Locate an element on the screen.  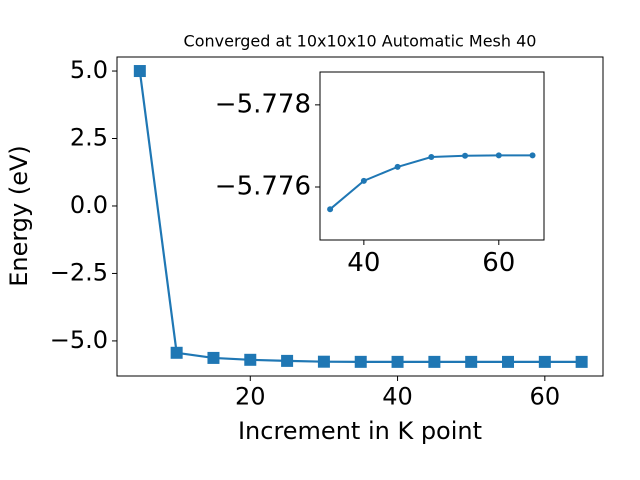
x-tick-label: 20 is located at coordinates (250, 397).